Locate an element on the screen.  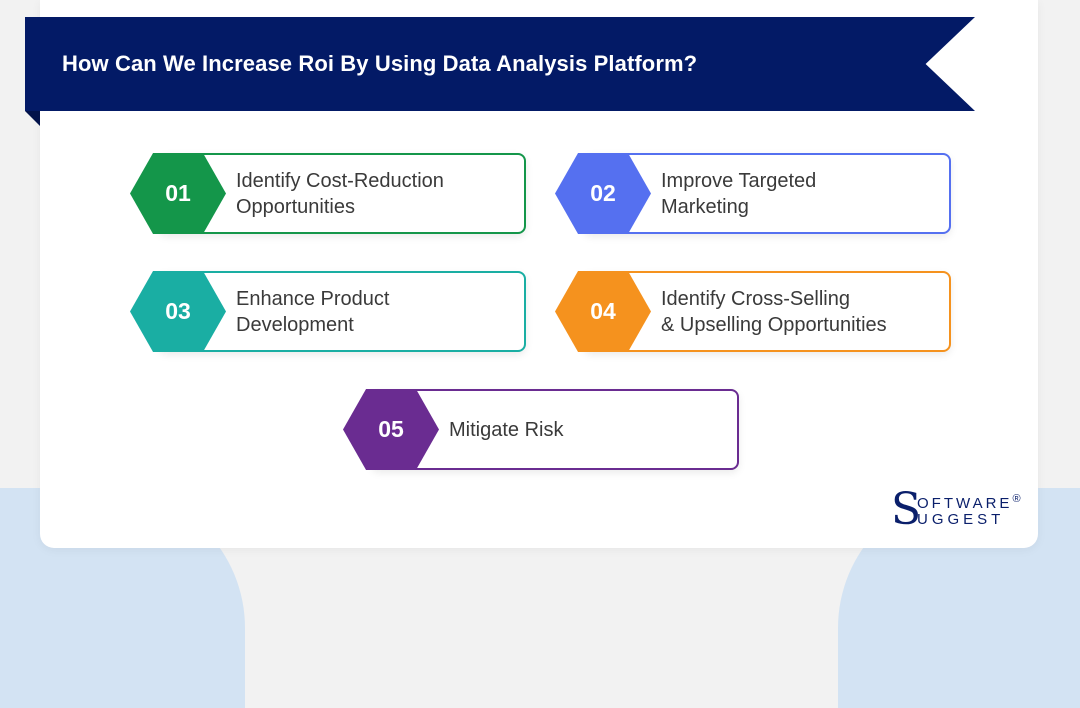
hexagon-number-badge: 02 is located at coordinates (603, 193).